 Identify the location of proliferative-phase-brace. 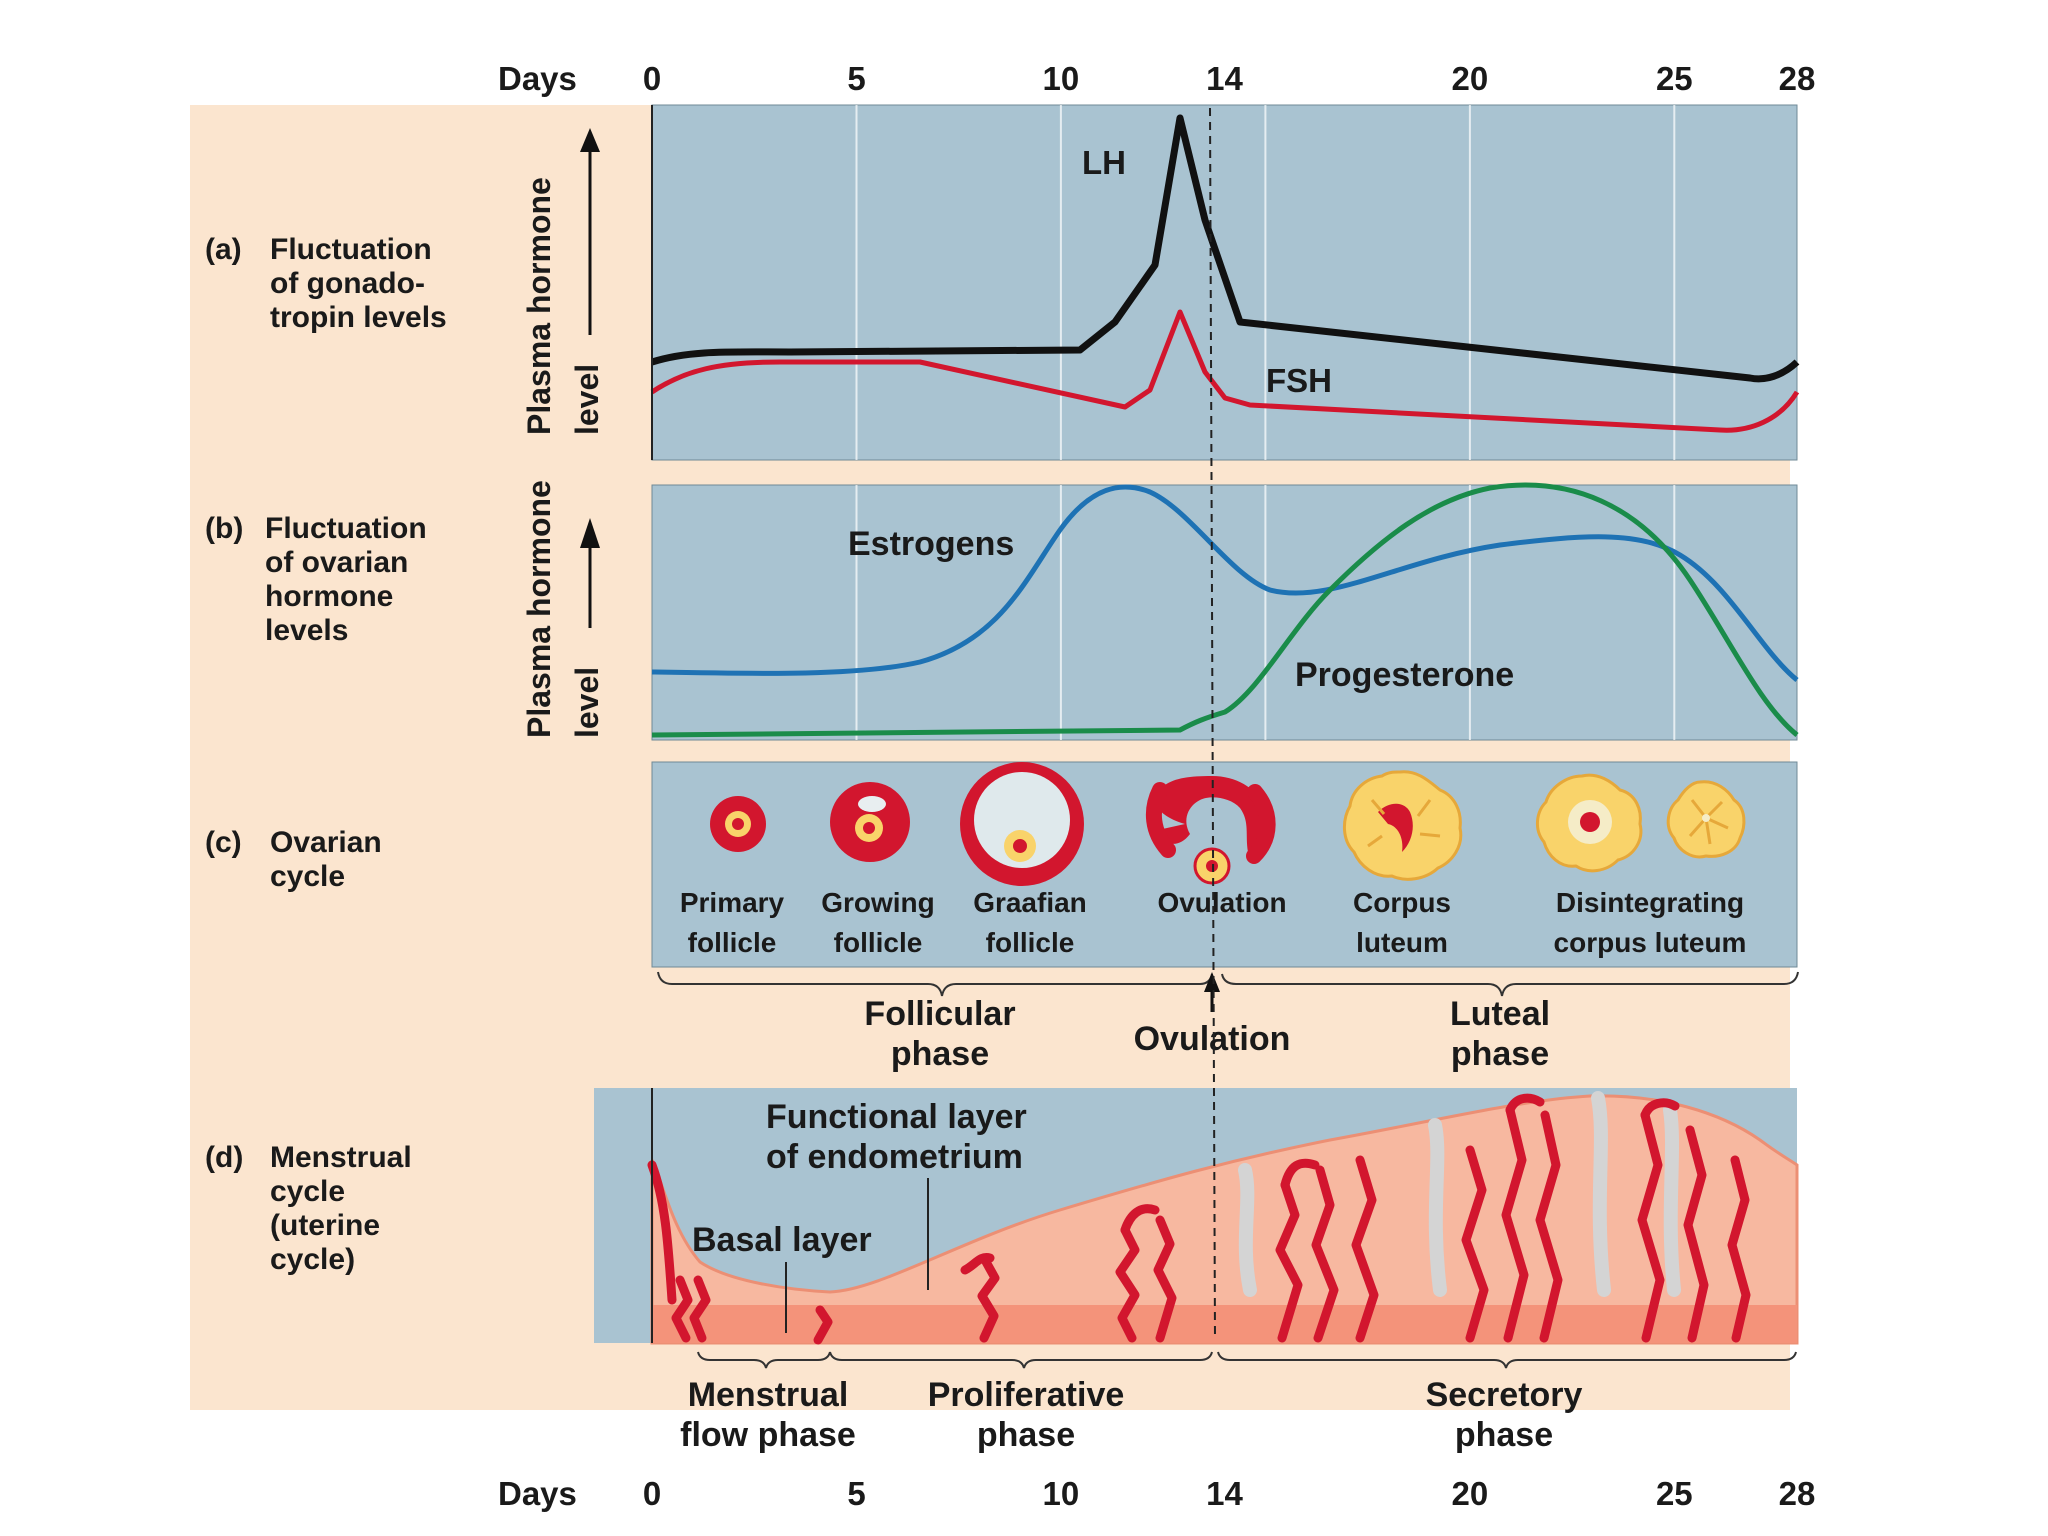
(1021, 1360).